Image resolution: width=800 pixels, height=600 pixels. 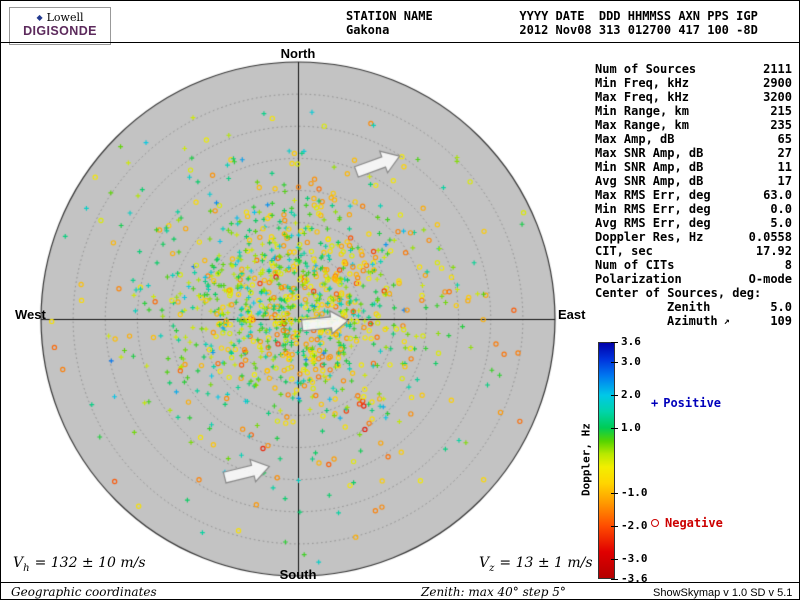 What do you see at coordinates (631, 427) in the screenshot?
I see `colorbar-tick-label: 1.0` at bounding box center [631, 427].